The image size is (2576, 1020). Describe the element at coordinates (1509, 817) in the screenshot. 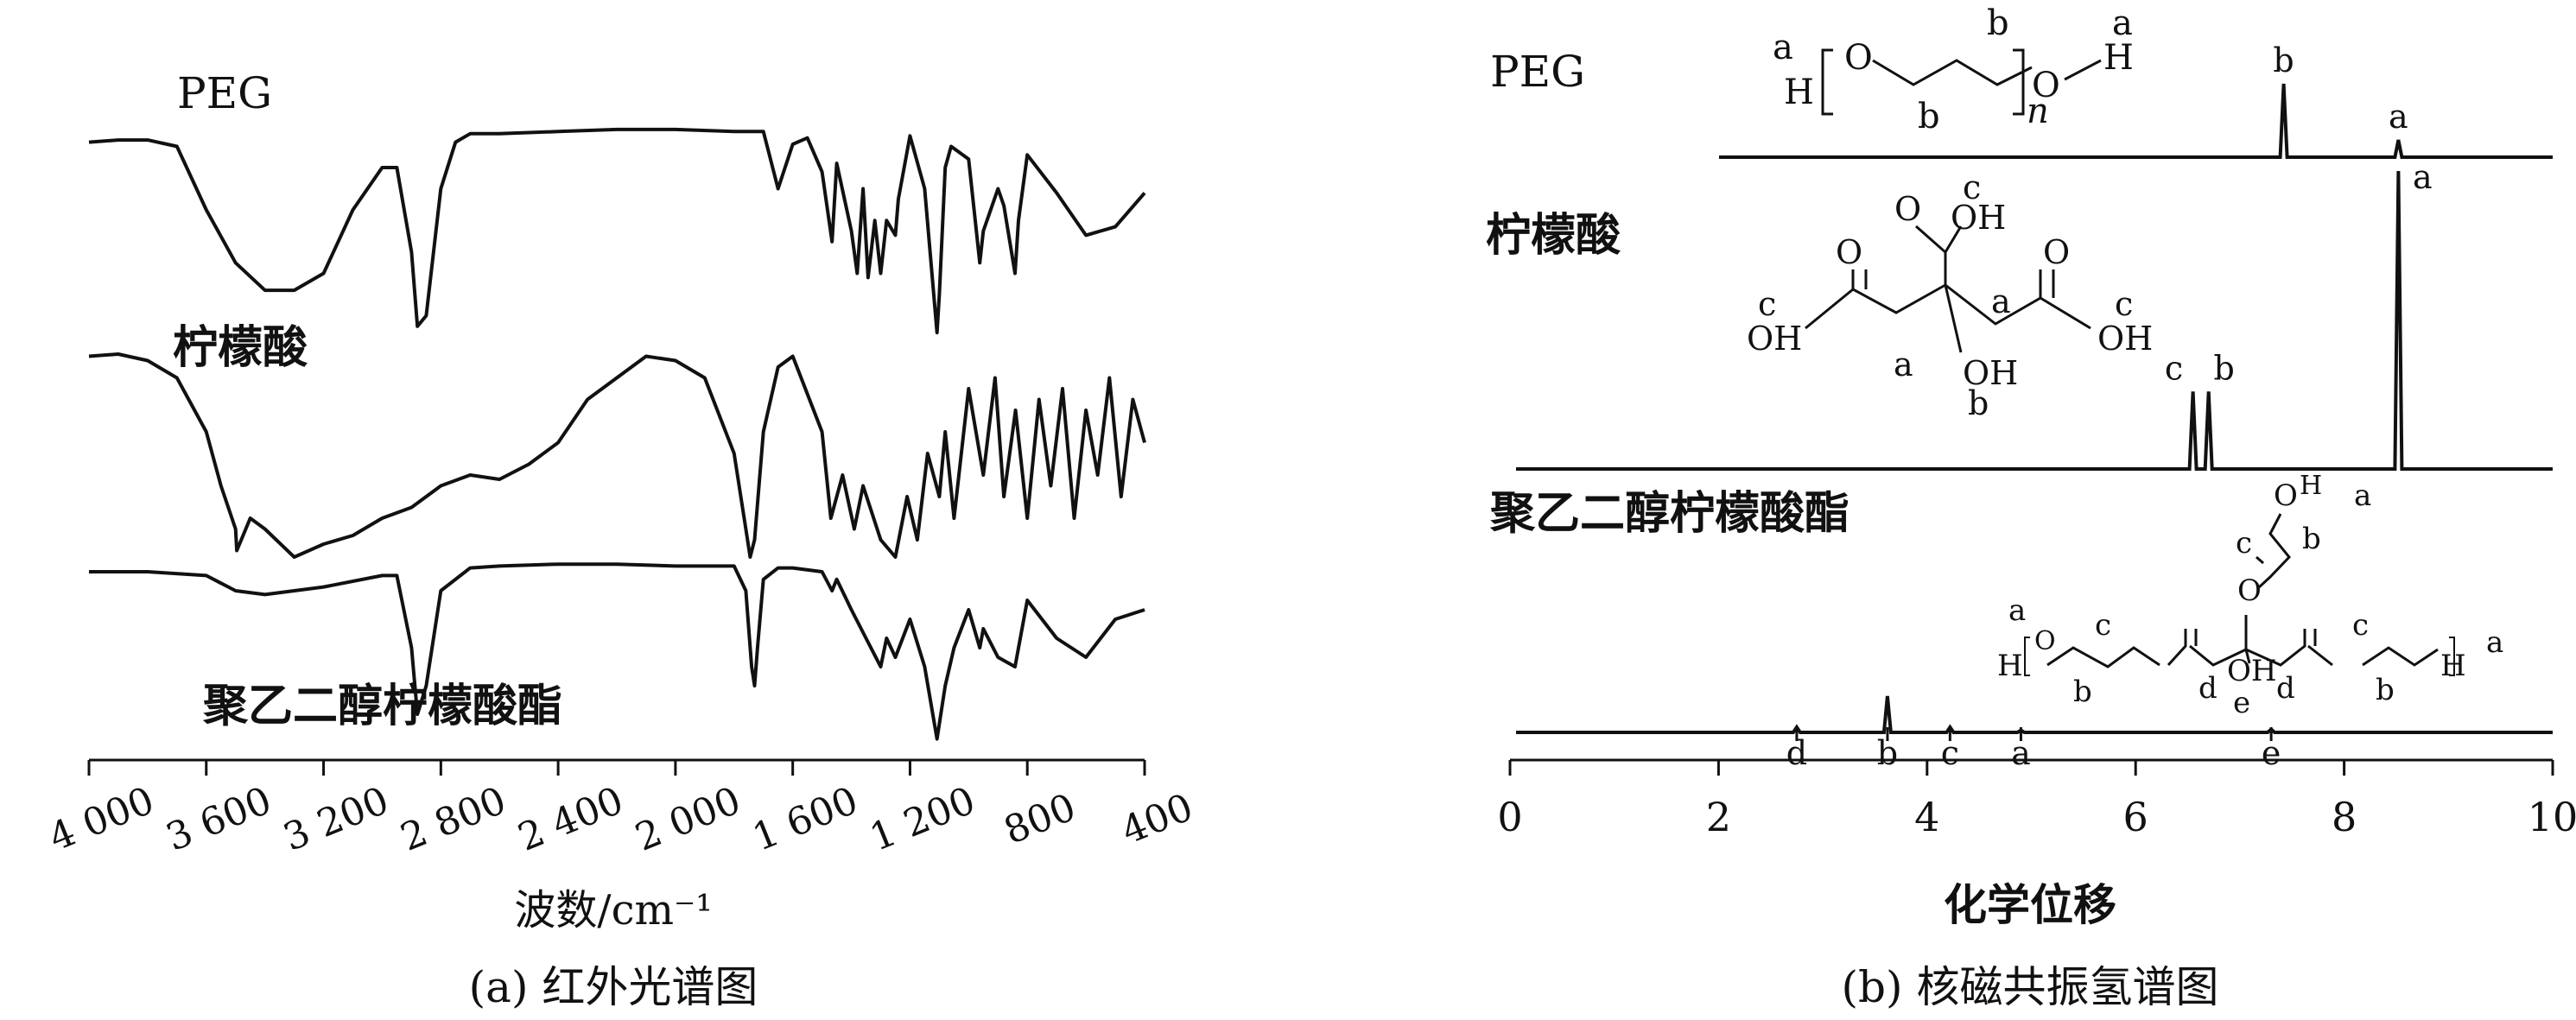

I see `nmr-tick-label: 0` at that location.